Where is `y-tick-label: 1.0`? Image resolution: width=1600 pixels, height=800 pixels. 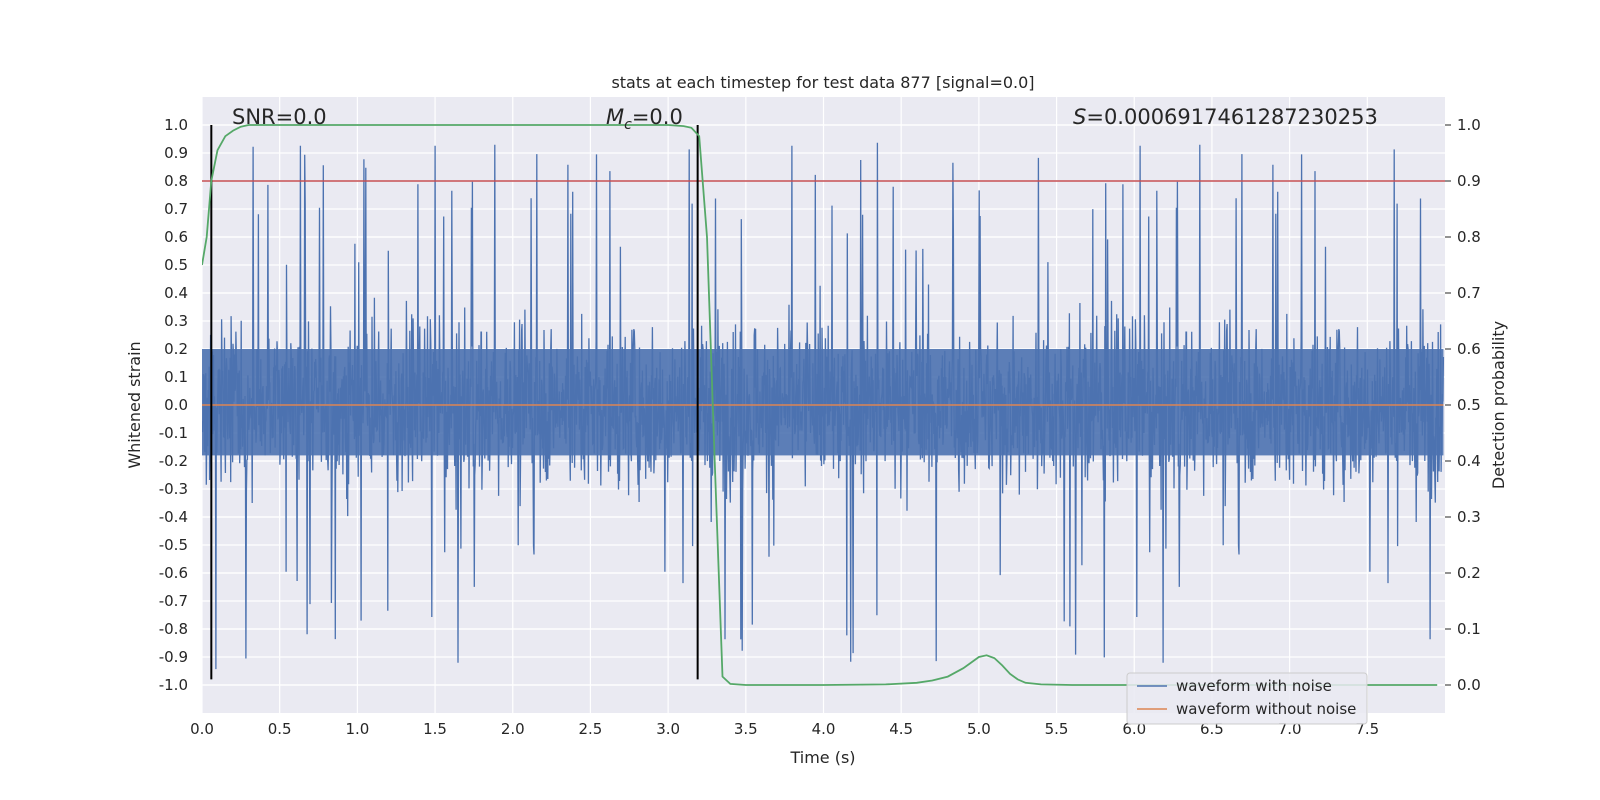 y-tick-label: 1.0 is located at coordinates (176, 125).